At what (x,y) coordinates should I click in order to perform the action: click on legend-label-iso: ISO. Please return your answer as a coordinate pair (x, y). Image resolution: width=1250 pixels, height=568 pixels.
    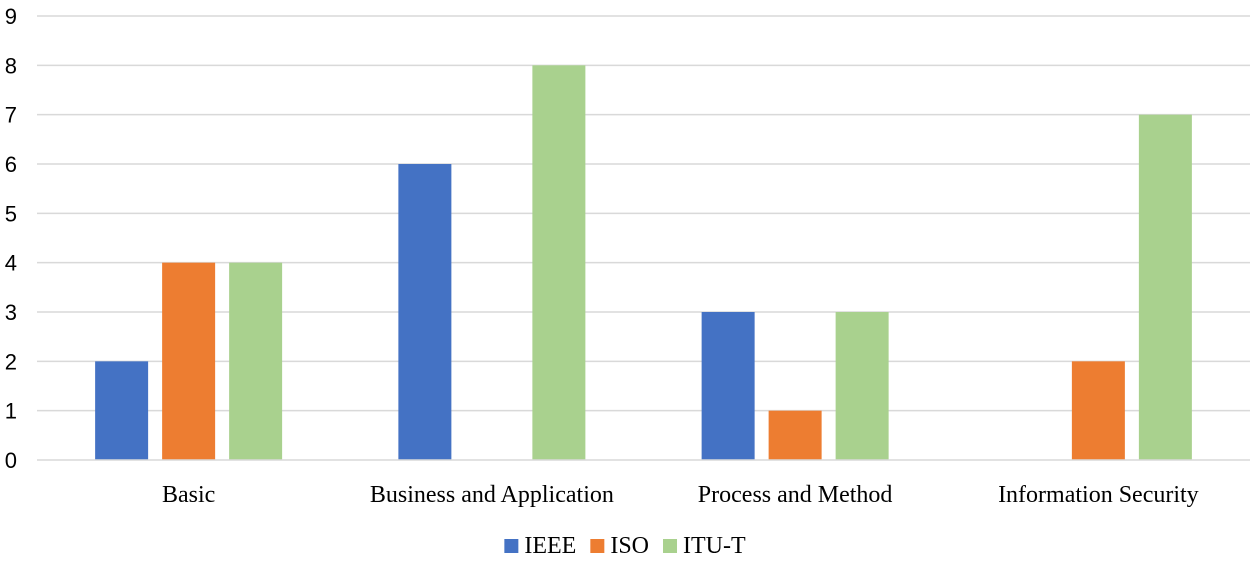
    Looking at the image, I should click on (629, 546).